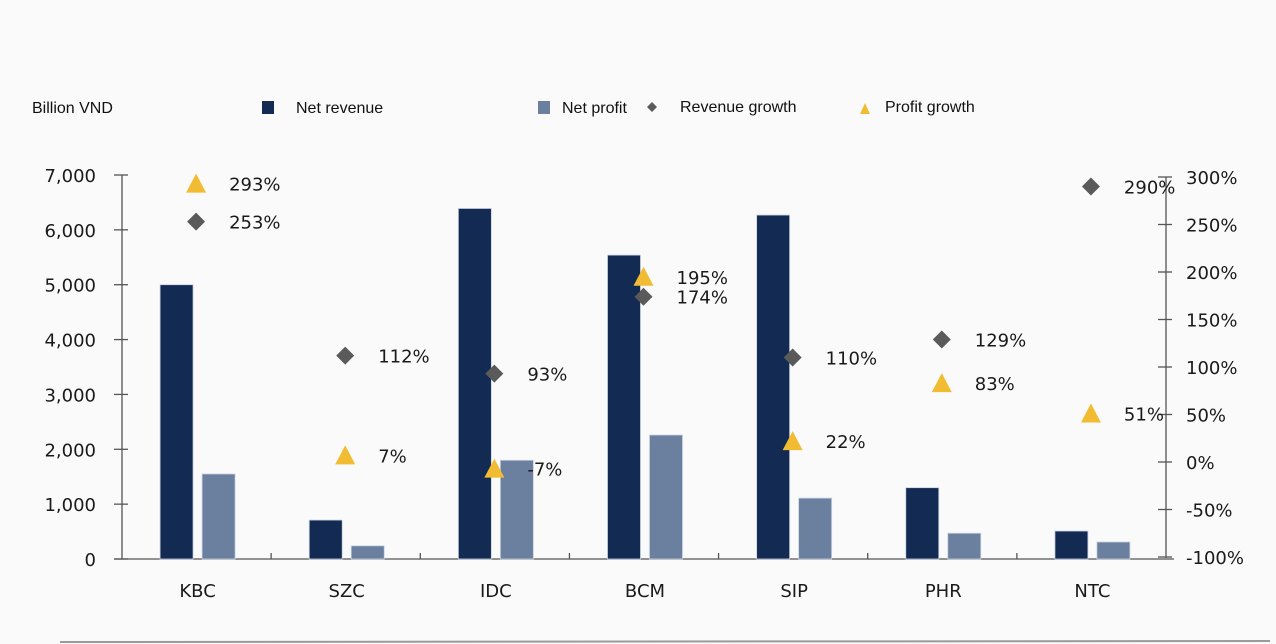 The width and height of the screenshot is (1276, 644). What do you see at coordinates (1206, 416) in the screenshot?
I see `right-tick-label: 50%` at bounding box center [1206, 416].